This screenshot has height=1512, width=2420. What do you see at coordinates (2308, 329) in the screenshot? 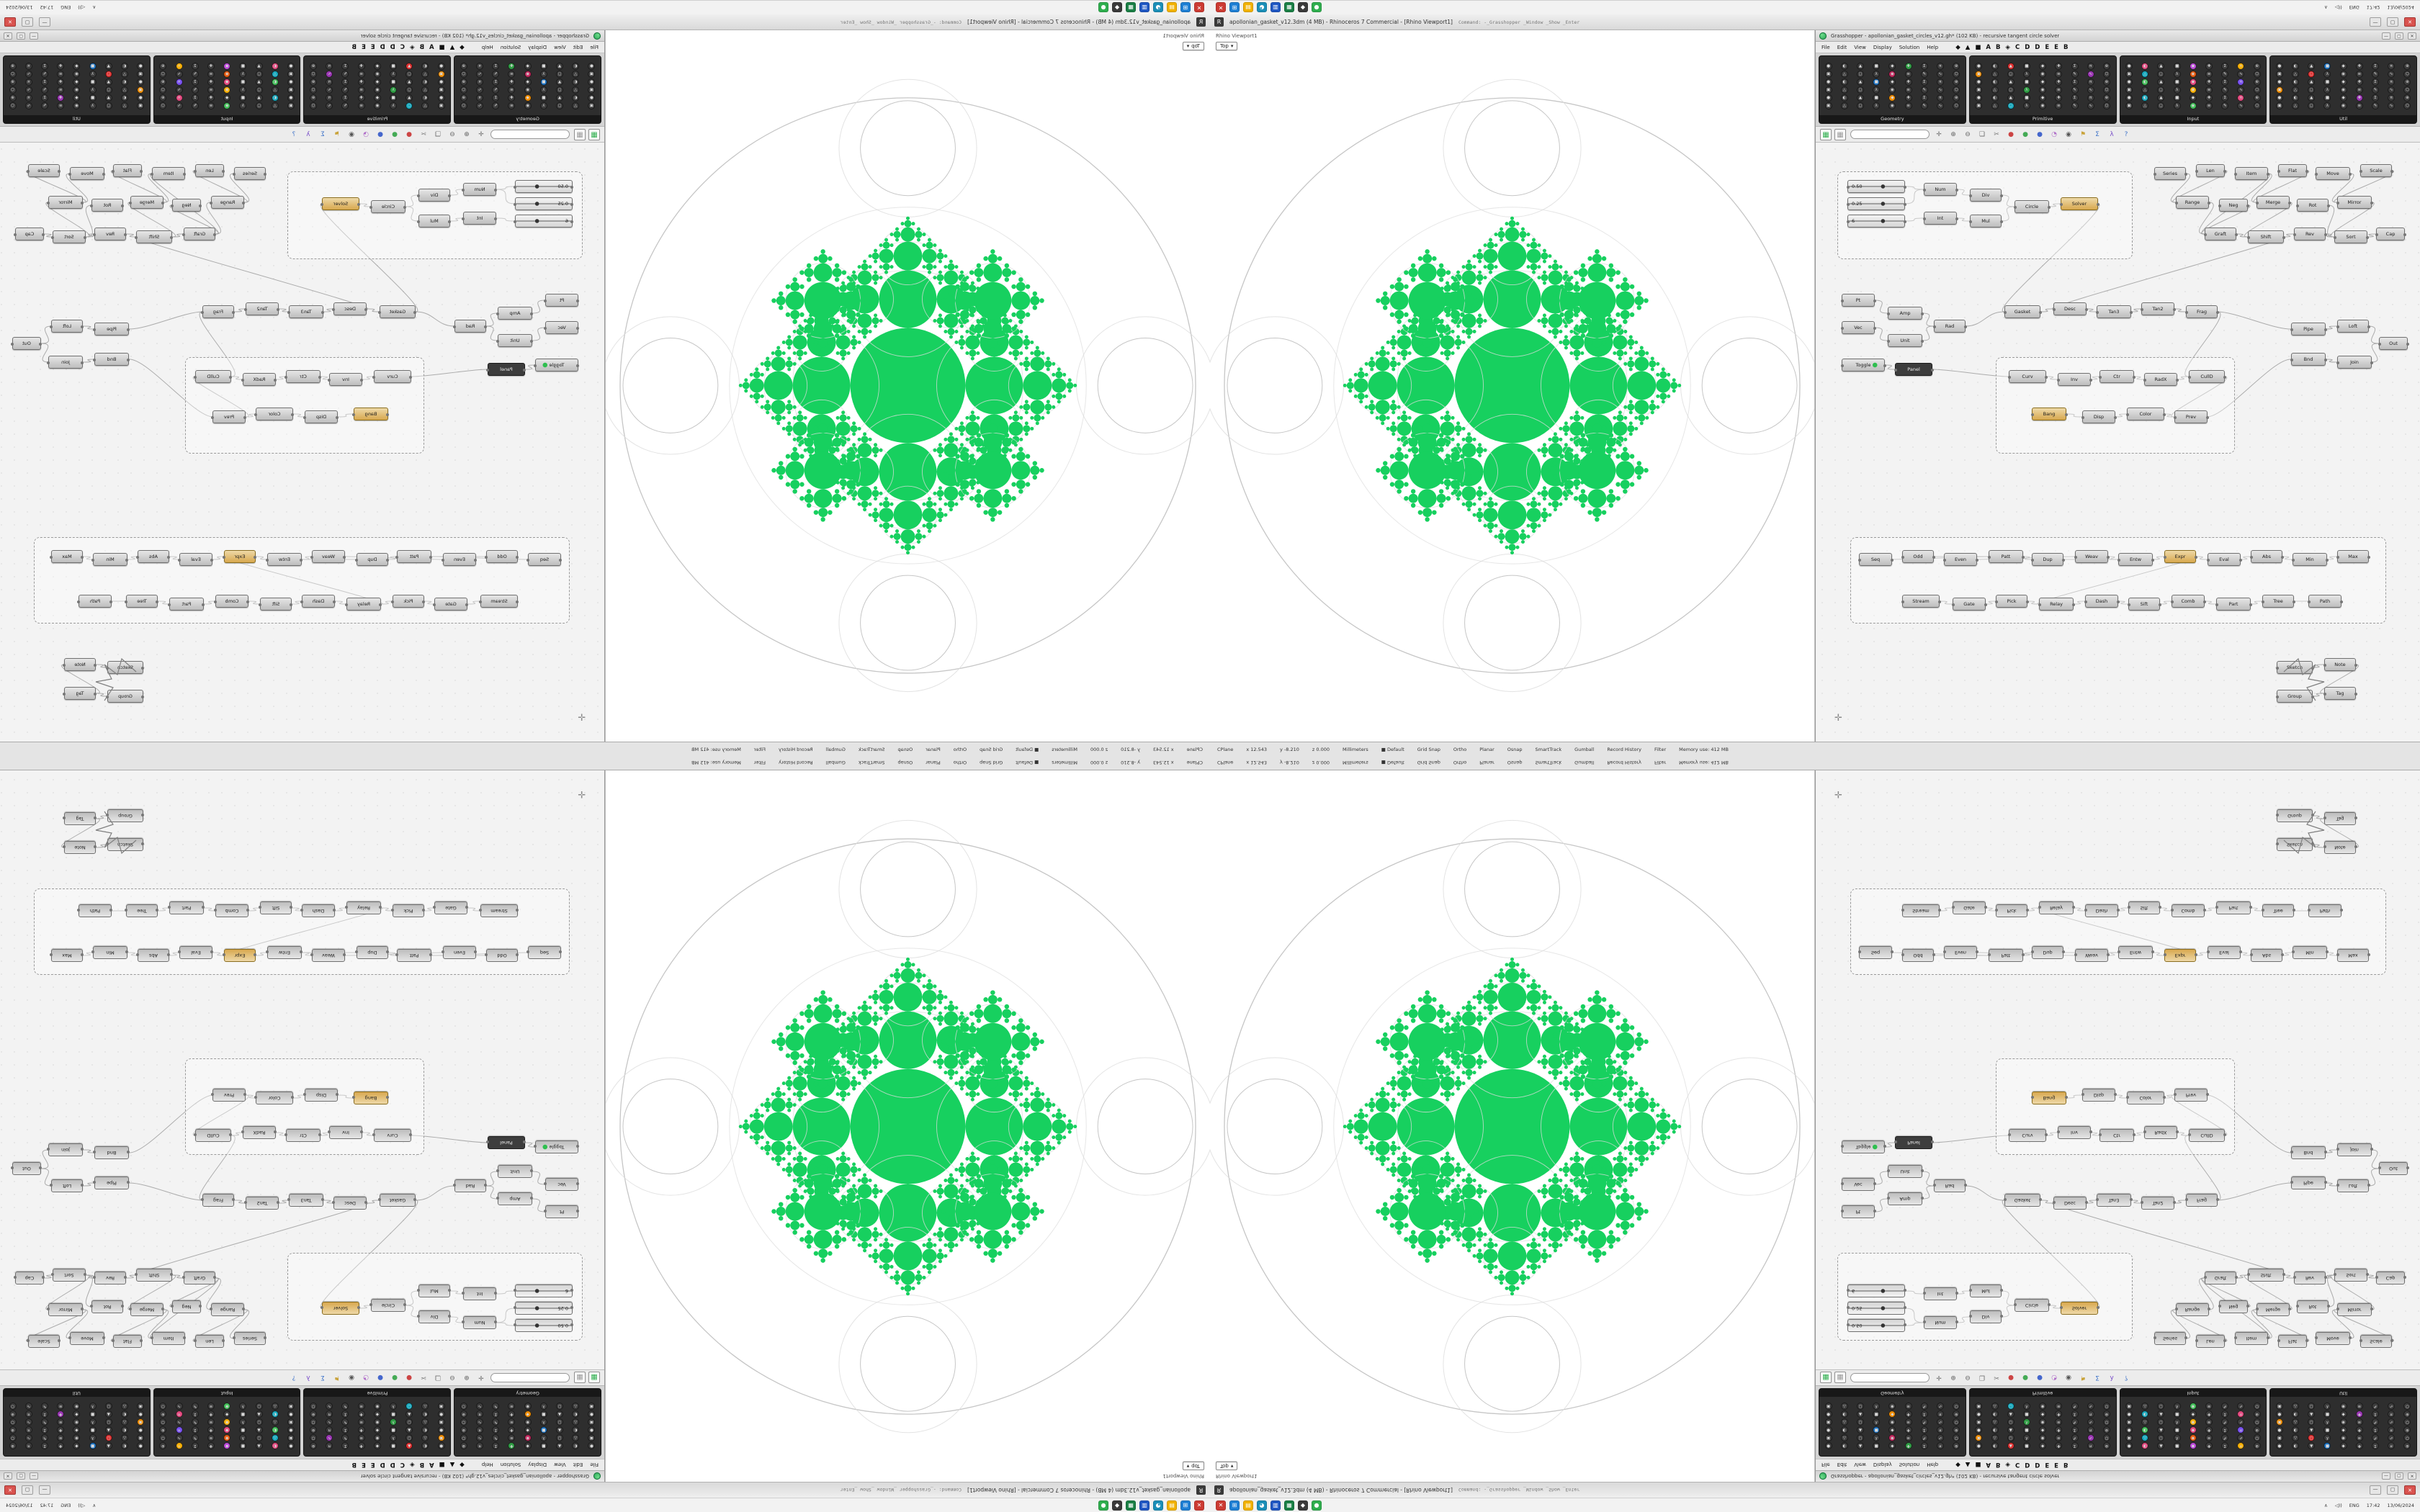
I see `gh-node: Pipe` at bounding box center [2308, 329].